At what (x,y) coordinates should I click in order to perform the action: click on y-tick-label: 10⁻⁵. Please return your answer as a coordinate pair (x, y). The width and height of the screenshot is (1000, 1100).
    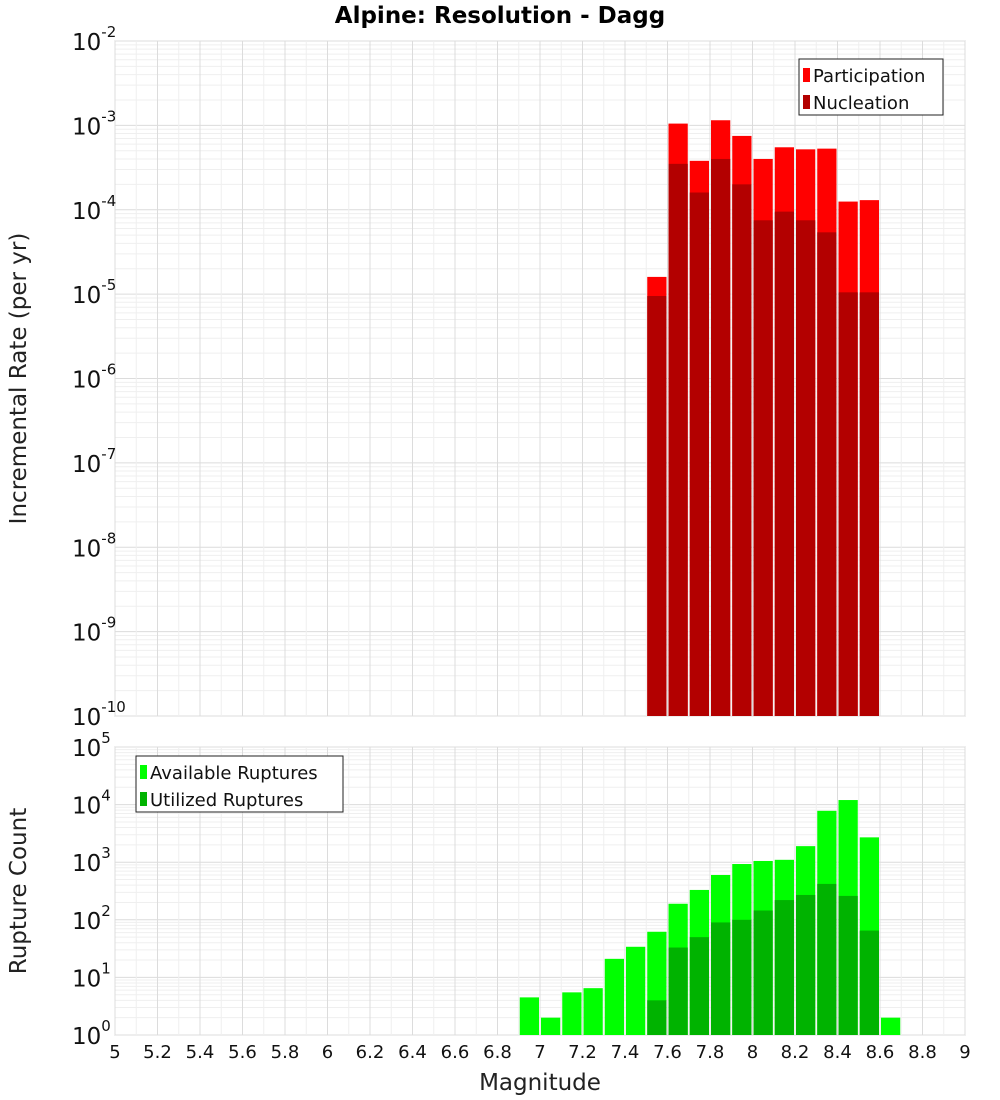
    Looking at the image, I should click on (94, 292).